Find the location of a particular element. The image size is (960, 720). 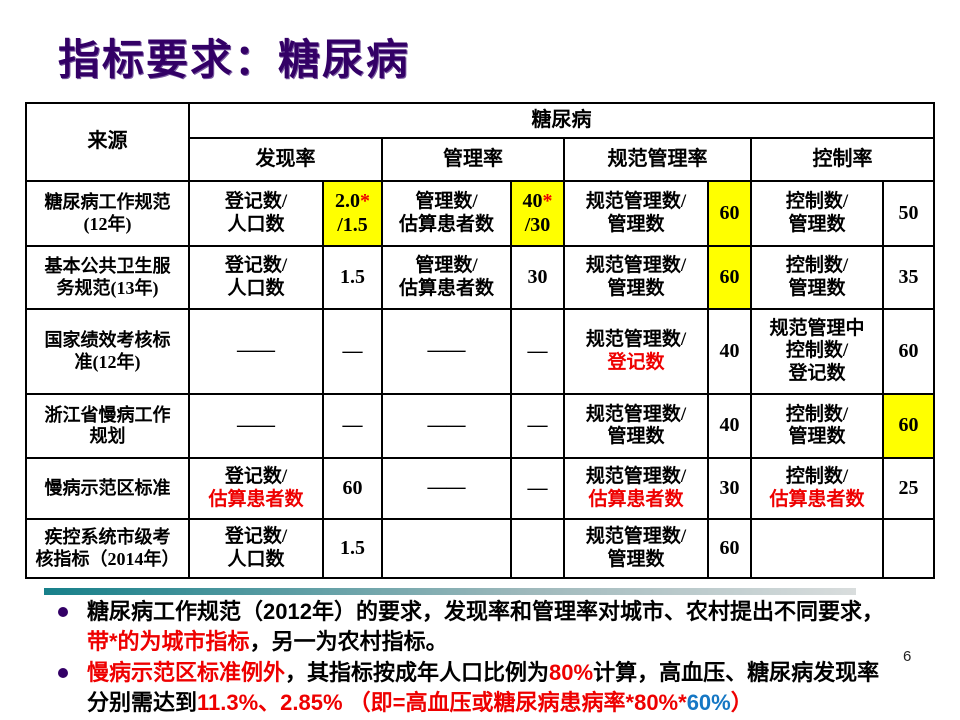

row-2-control-formula: 规范管理中 控制数/ 登记数 is located at coordinates (817, 351).